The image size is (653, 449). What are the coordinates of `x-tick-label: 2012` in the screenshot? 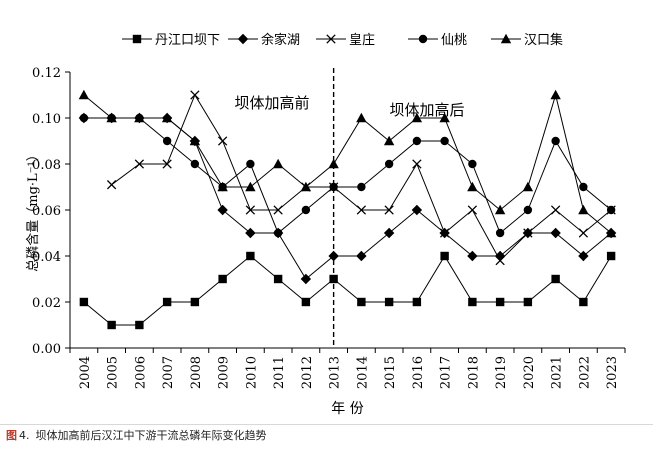 It's located at (307, 372).